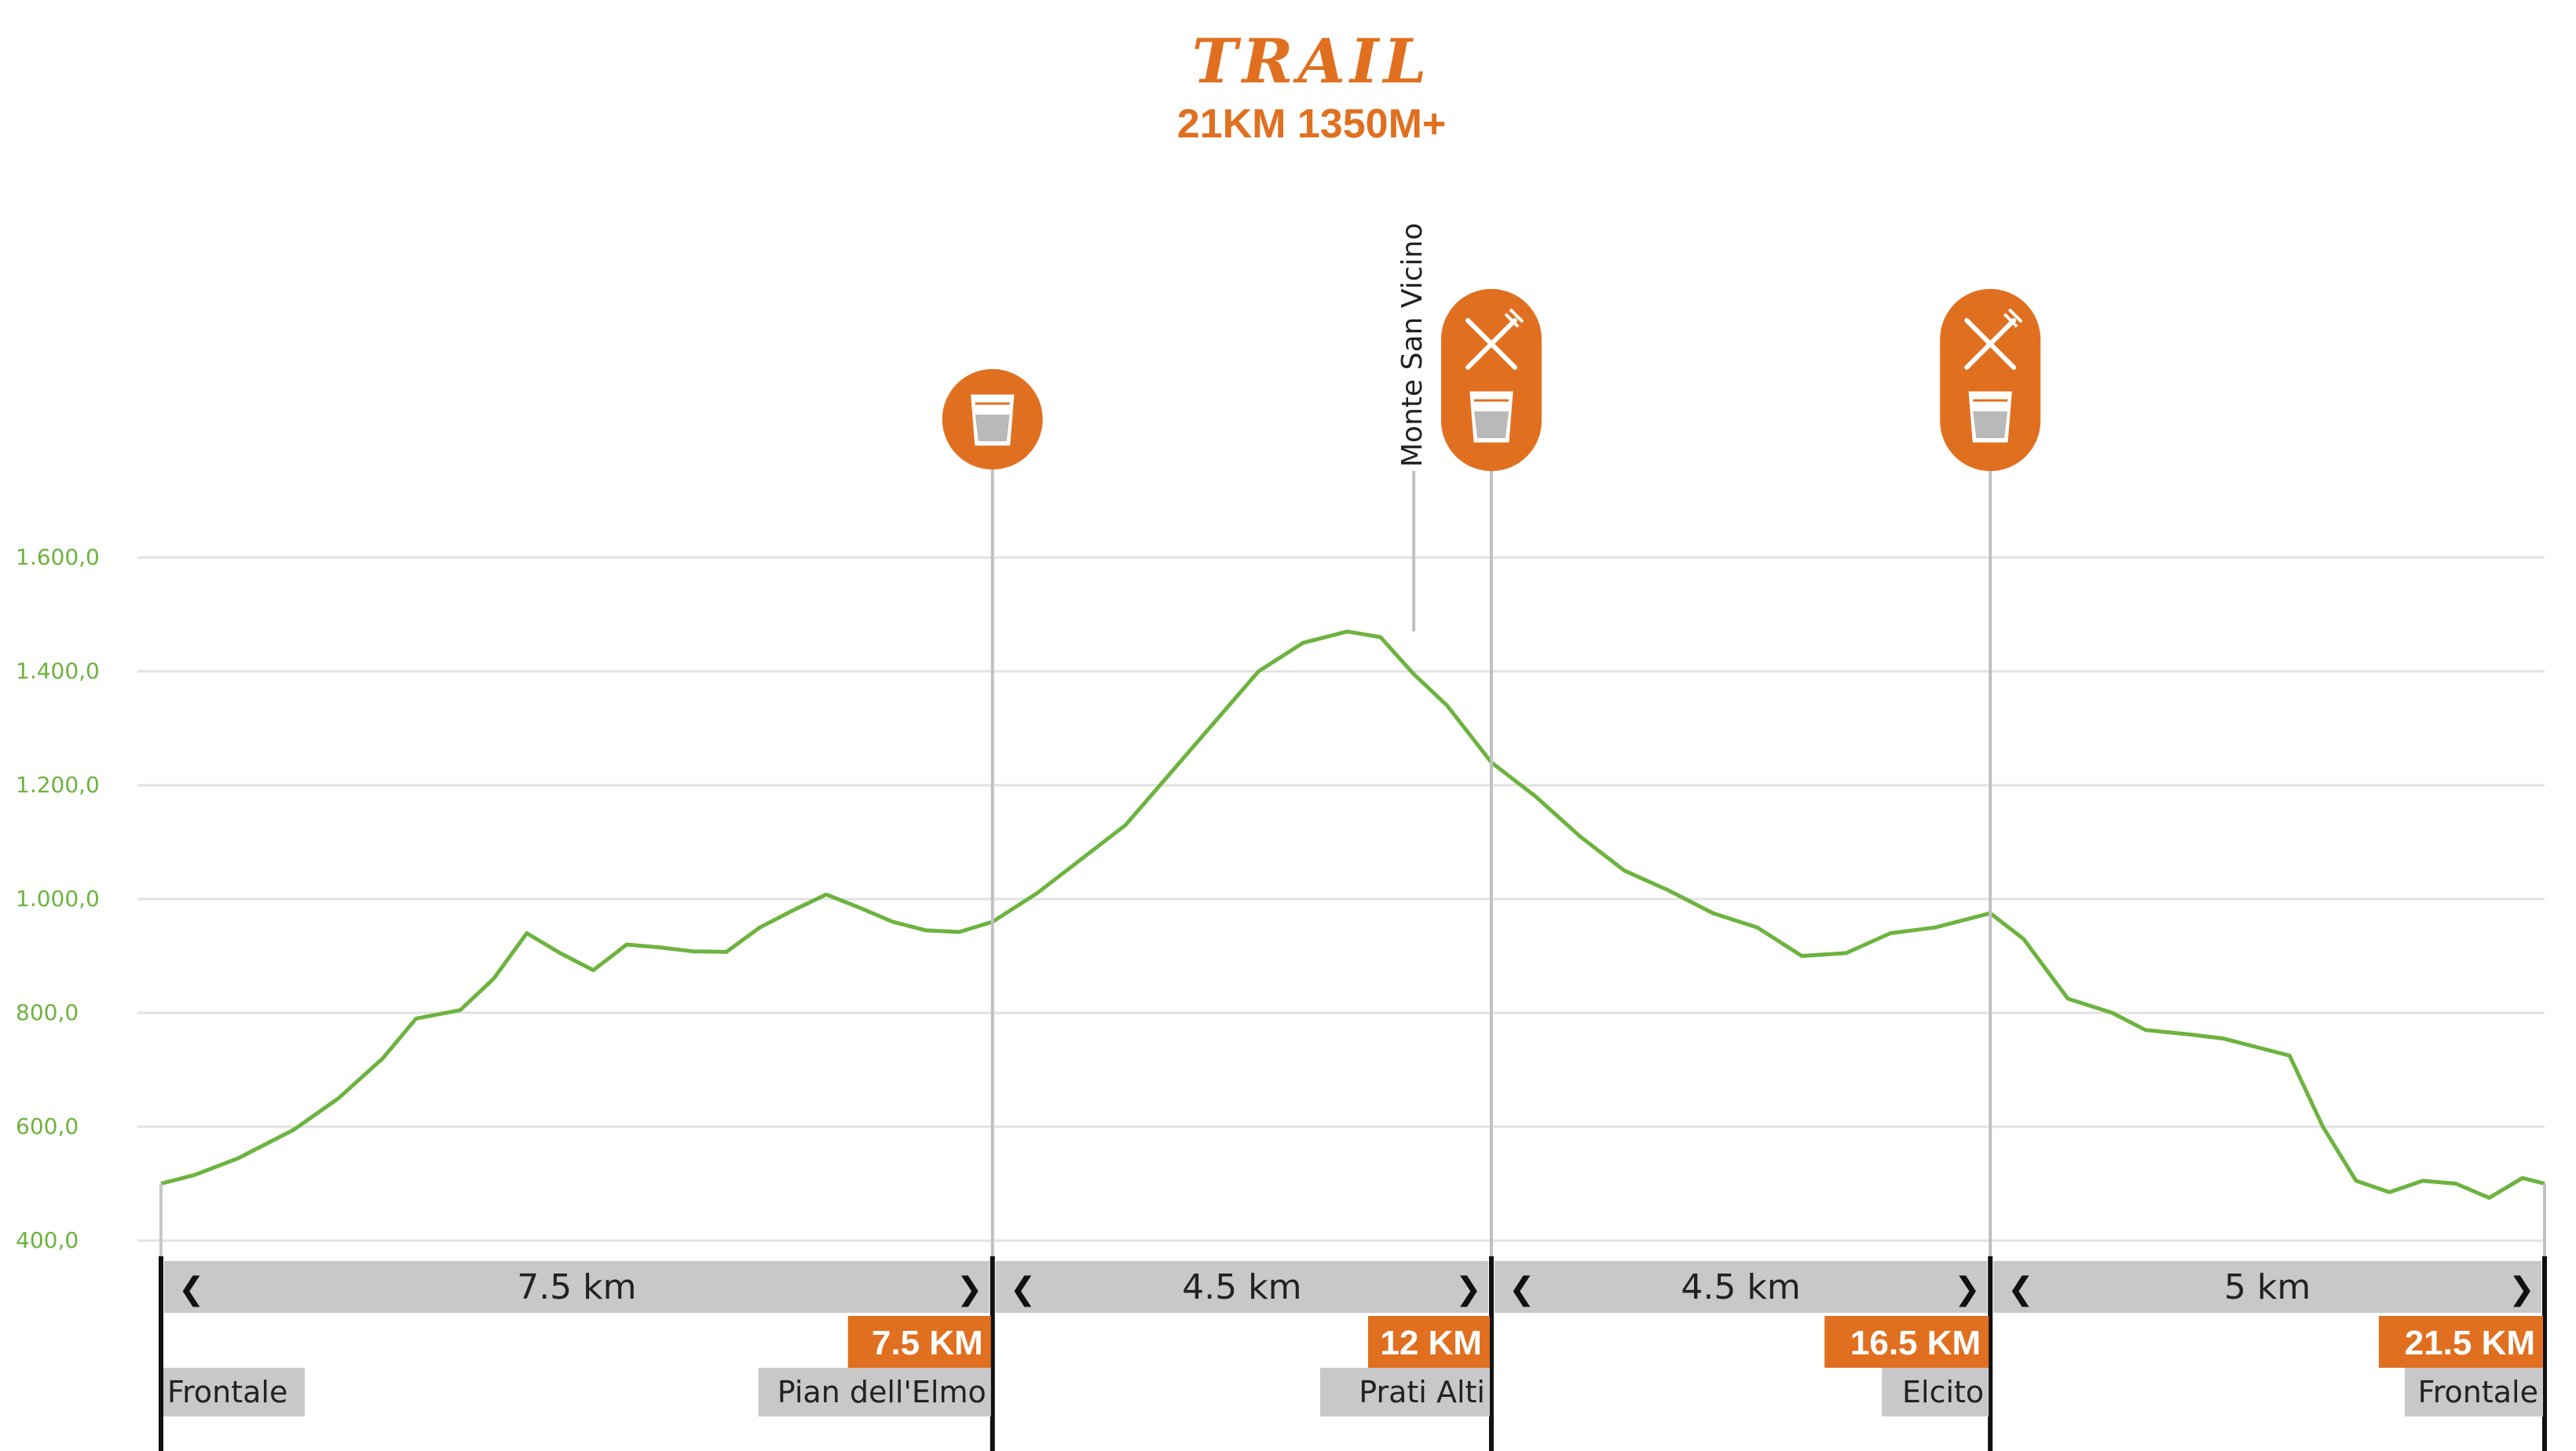 Image resolution: width=2576 pixels, height=1451 pixels. Describe the element at coordinates (928, 1343) in the screenshot. I see `station-km-label: 7.5 KM` at that location.